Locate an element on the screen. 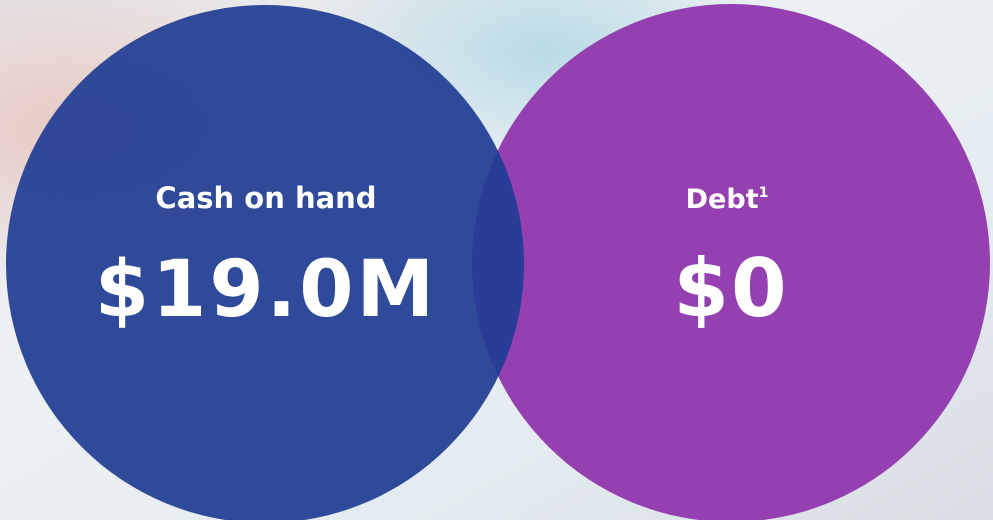  debt-label: Debt is located at coordinates (722, 199).